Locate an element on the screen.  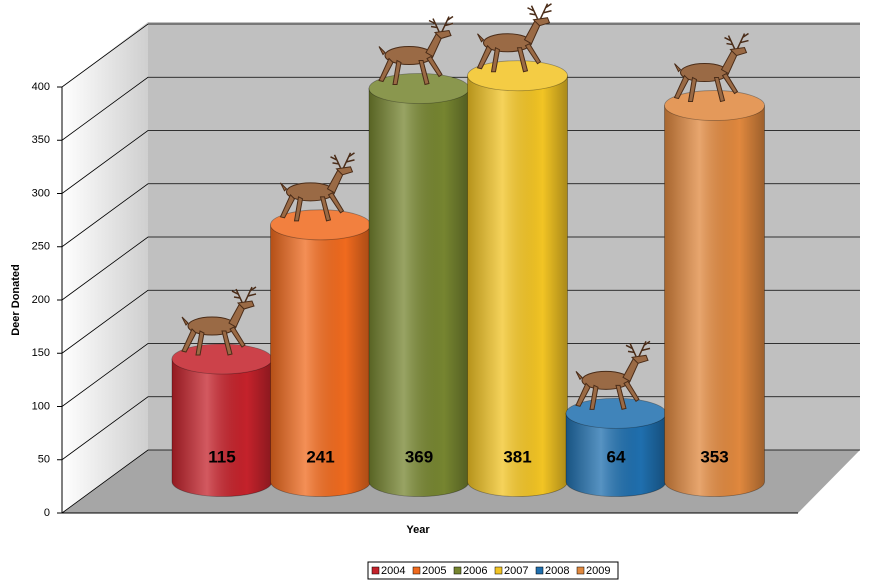
legend-label: 2007 is located at coordinates (516, 571).